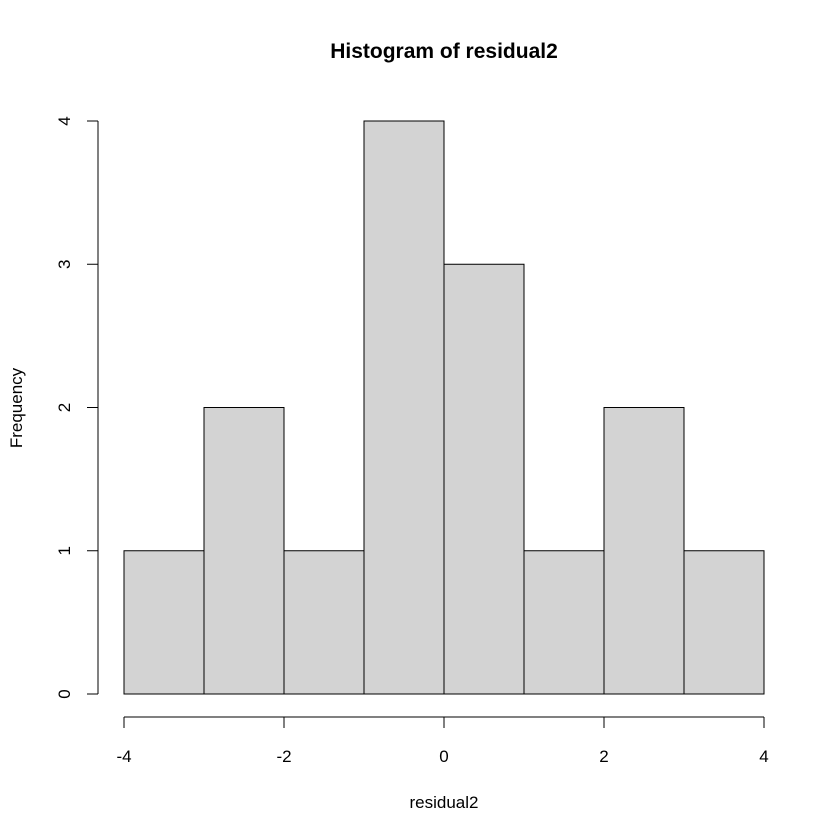 The image size is (840, 840). What do you see at coordinates (64, 550) in the screenshot?
I see `y-tick-label: 1` at bounding box center [64, 550].